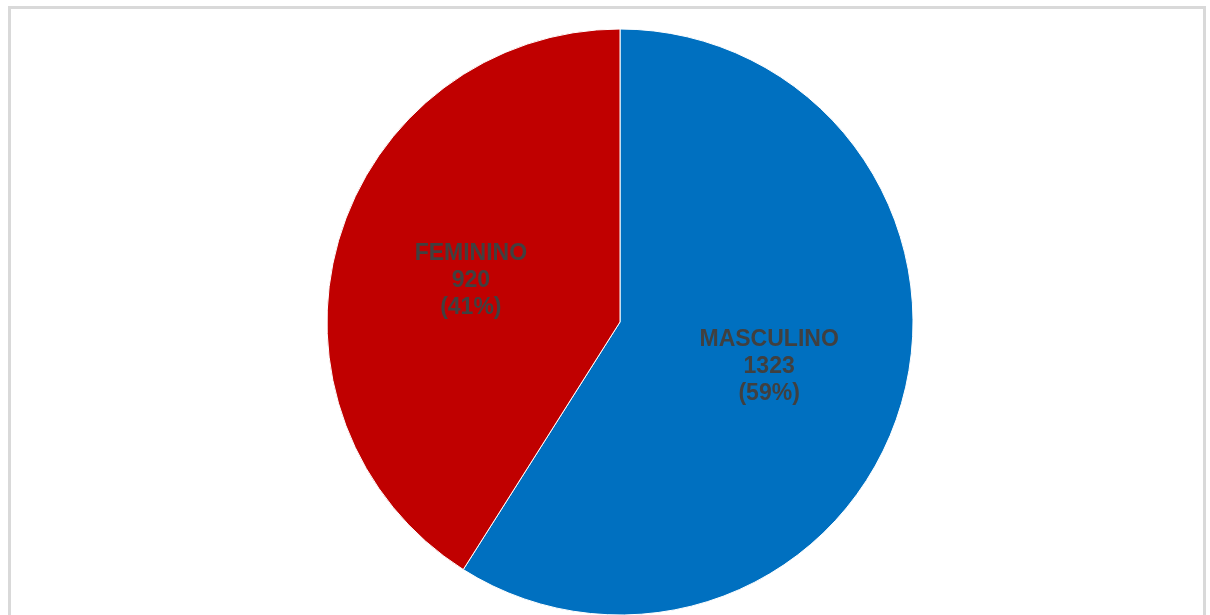 Image resolution: width=1210 pixels, height=615 pixels. Describe the element at coordinates (471, 292) in the screenshot. I see `data-label: 920 (41%)` at that location.